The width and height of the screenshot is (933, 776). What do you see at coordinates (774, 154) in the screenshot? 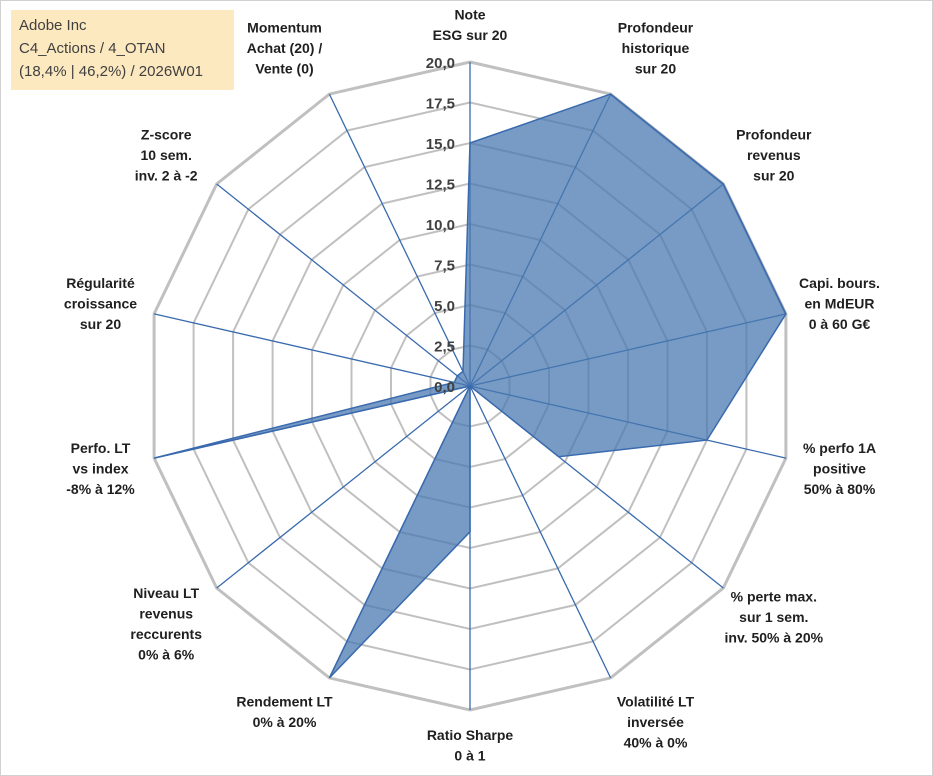
I see `axis-label: Profondeur revenus sur 20` at bounding box center [774, 154].